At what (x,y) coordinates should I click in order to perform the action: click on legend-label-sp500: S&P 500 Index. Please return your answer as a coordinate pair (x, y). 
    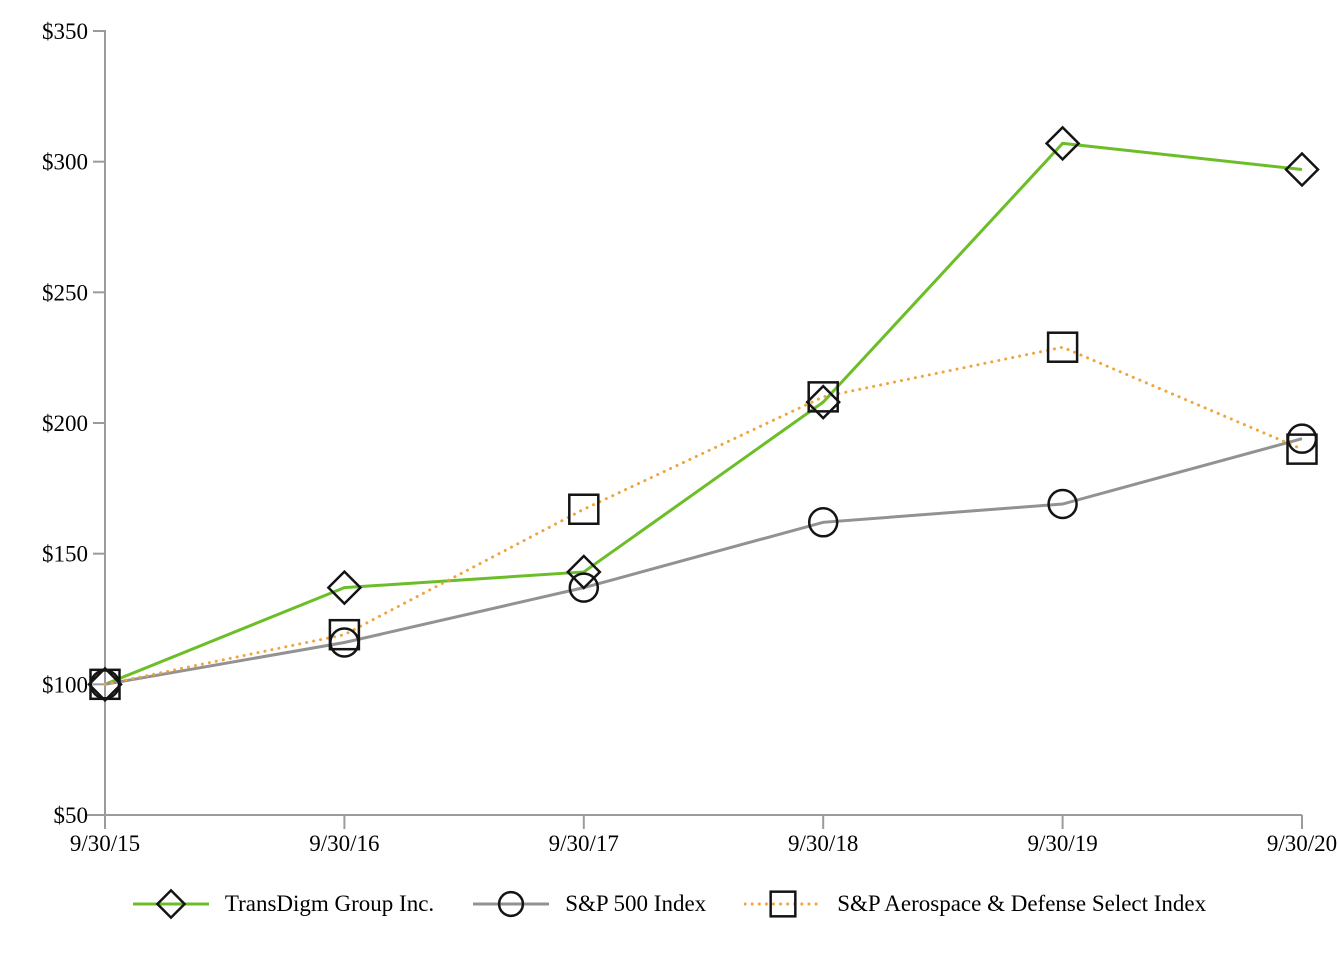
    Looking at the image, I should click on (636, 903).